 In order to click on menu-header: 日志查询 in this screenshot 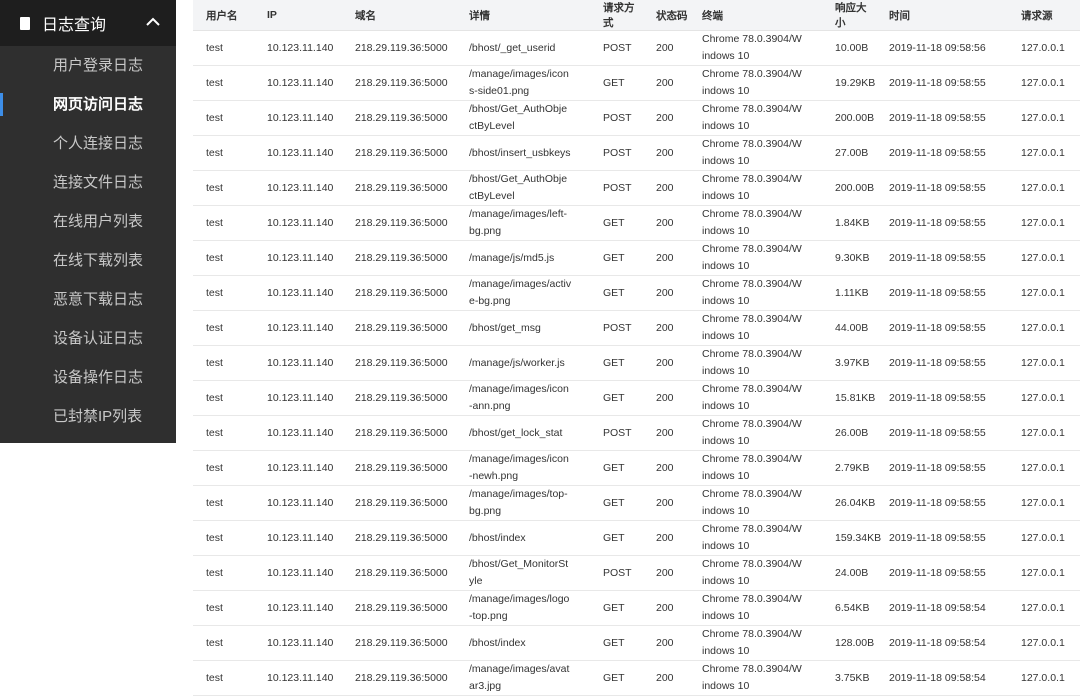, I will do `click(88, 23)`.